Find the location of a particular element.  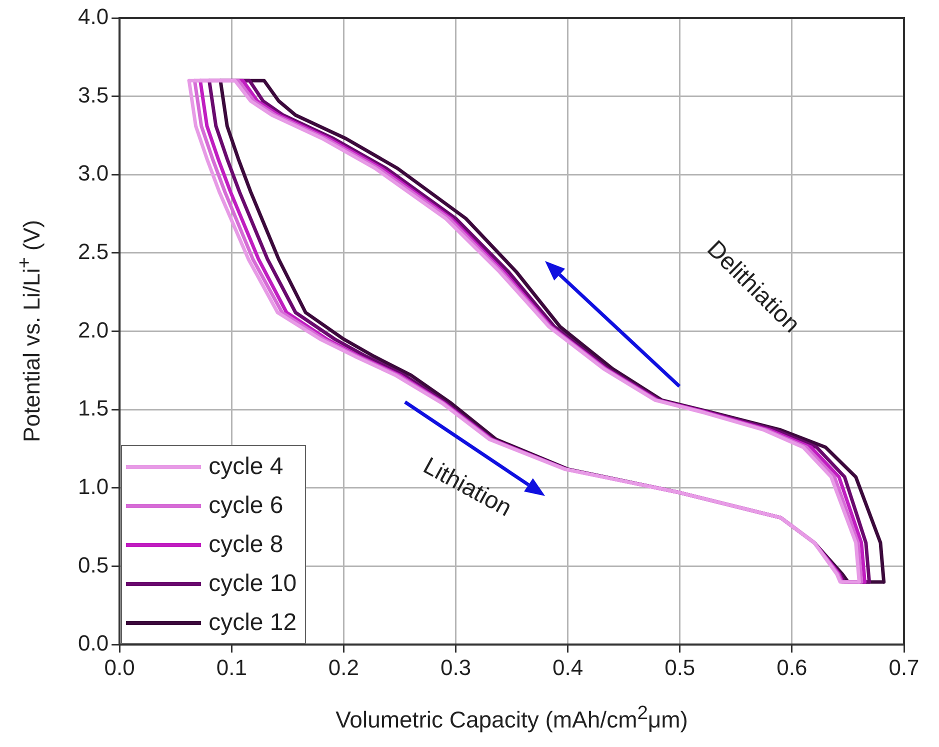

y-tick-label: 0.0 is located at coordinates (93, 643).